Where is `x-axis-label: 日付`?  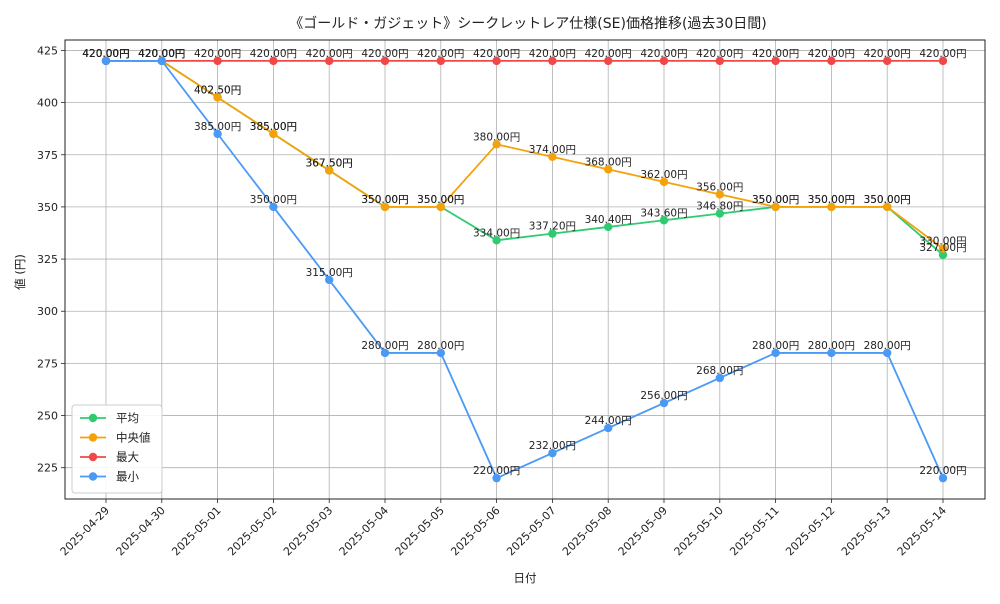 x-axis-label: 日付 is located at coordinates (525, 578).